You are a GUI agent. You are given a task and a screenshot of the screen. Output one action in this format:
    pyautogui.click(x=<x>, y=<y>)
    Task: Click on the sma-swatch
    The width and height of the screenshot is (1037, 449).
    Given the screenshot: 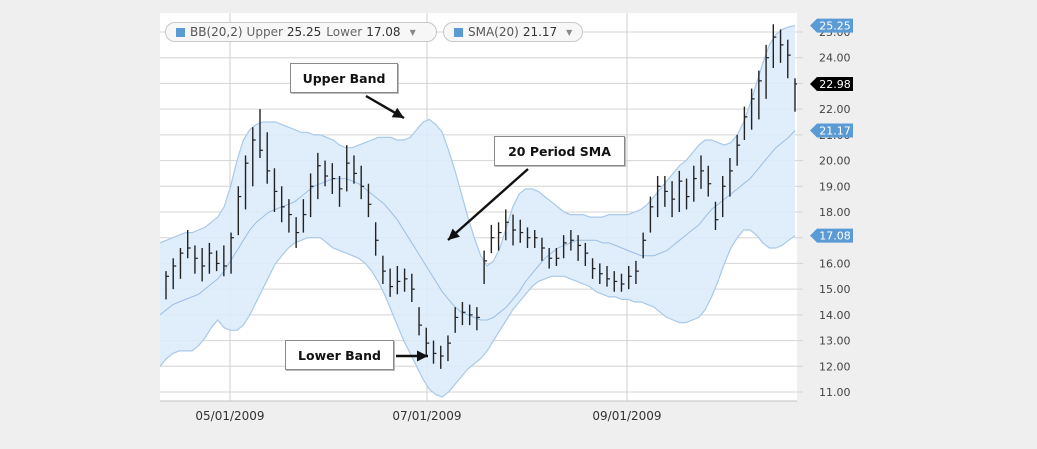 What is the action you would take?
    pyautogui.click(x=458, y=32)
    